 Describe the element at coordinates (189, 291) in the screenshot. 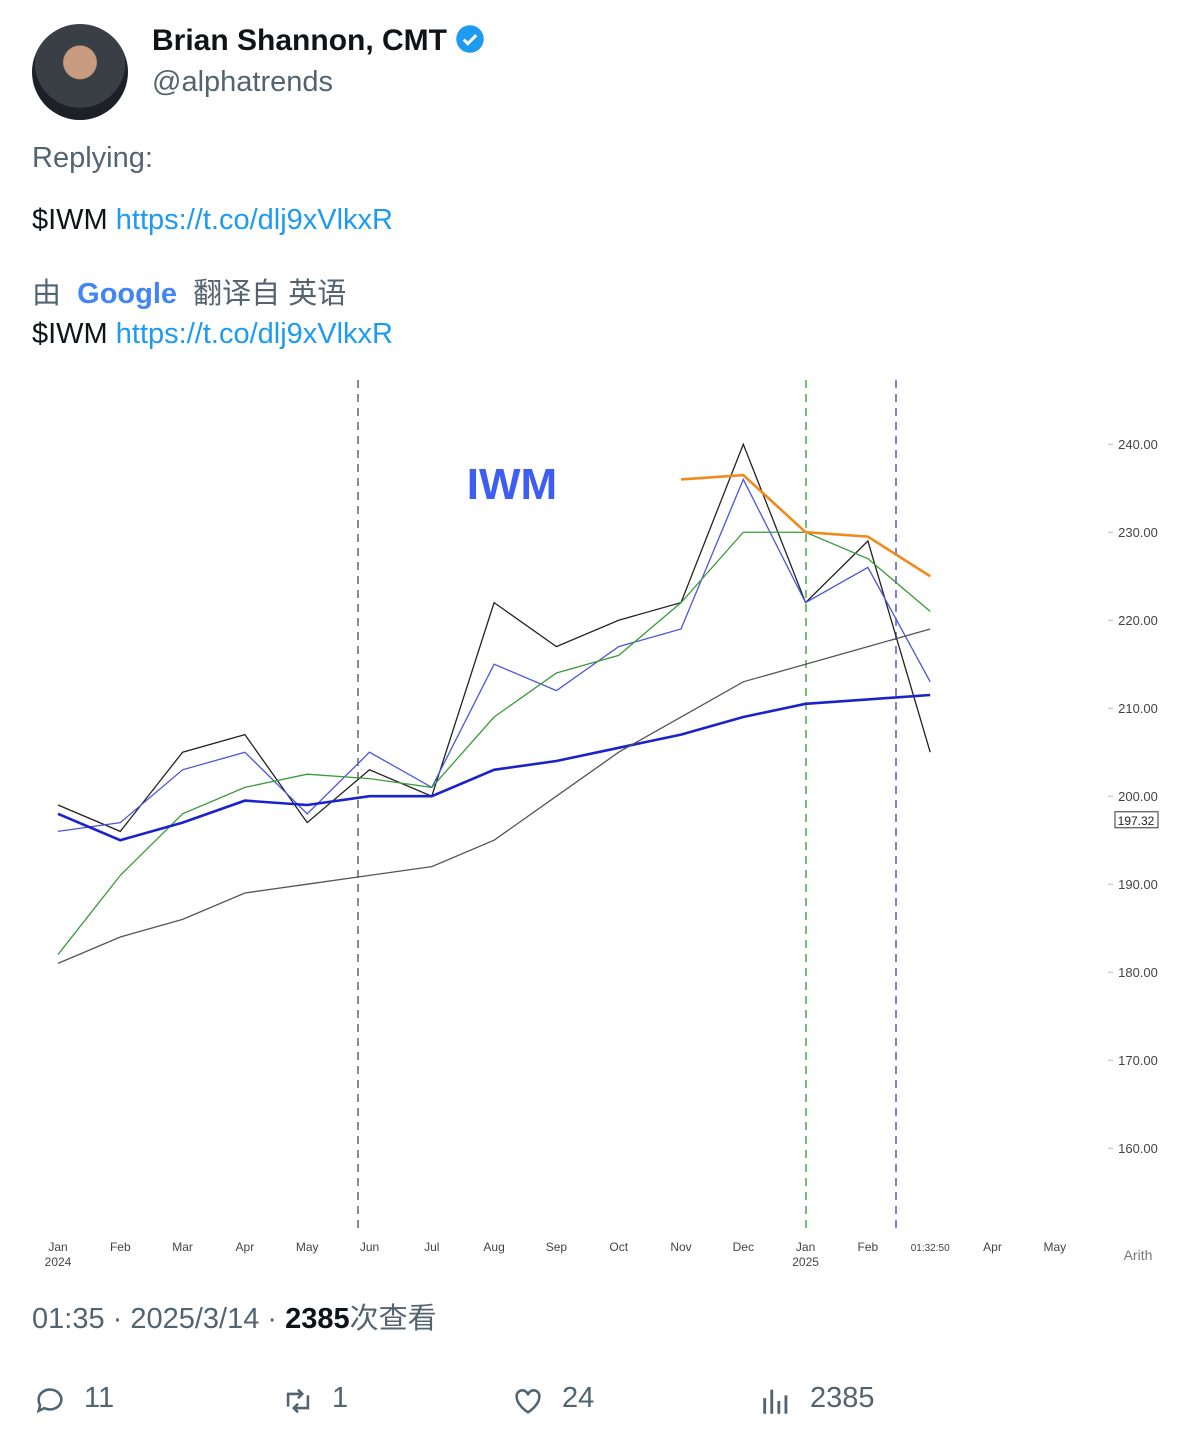

I see `translate-line: 由 Google 翻译自 英语` at that location.